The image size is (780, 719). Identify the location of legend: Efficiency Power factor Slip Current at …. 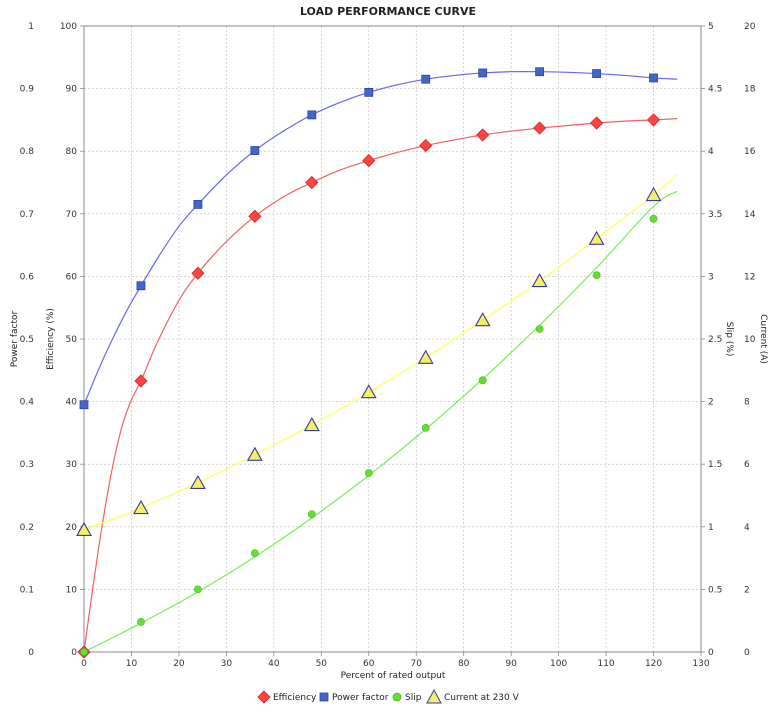
(388, 696).